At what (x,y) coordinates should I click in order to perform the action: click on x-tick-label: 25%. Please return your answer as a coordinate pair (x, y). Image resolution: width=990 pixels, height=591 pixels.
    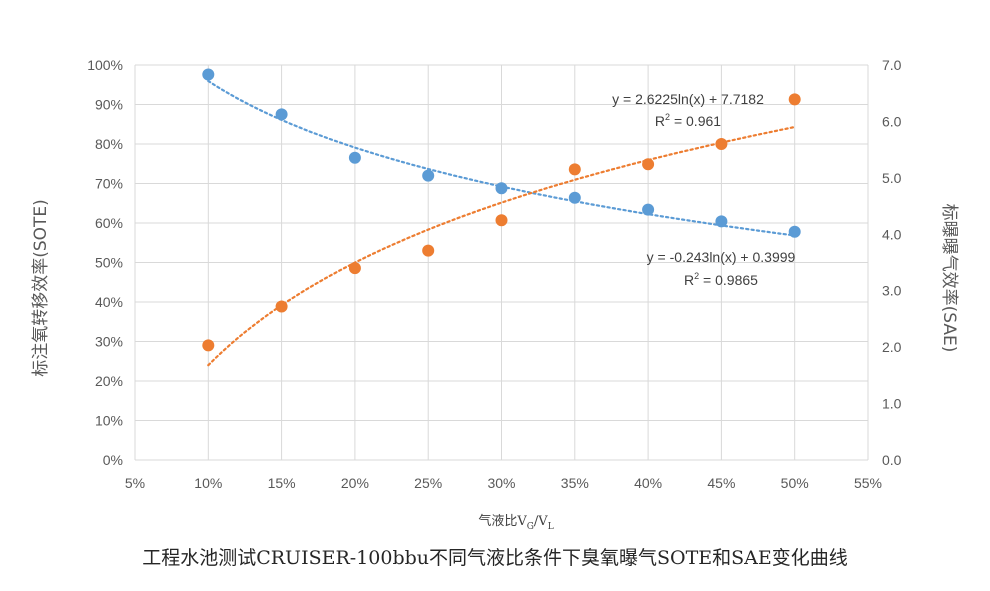
    Looking at the image, I should click on (428, 483).